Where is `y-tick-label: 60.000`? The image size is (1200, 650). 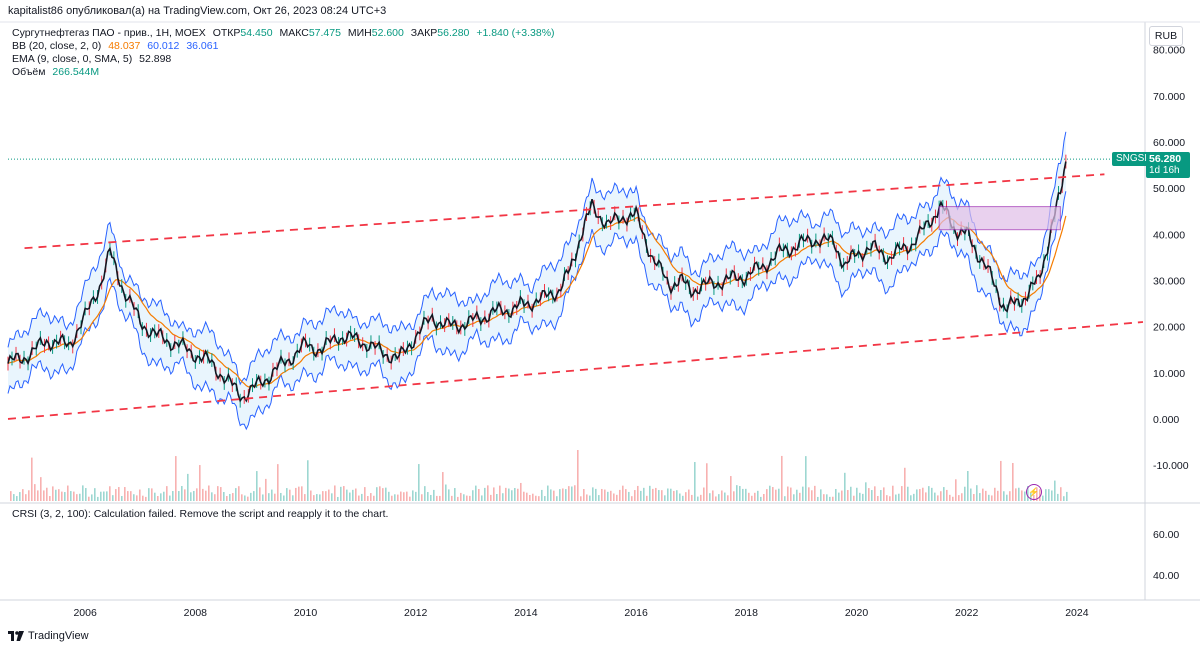
y-tick-label: 60.000 is located at coordinates (1169, 143).